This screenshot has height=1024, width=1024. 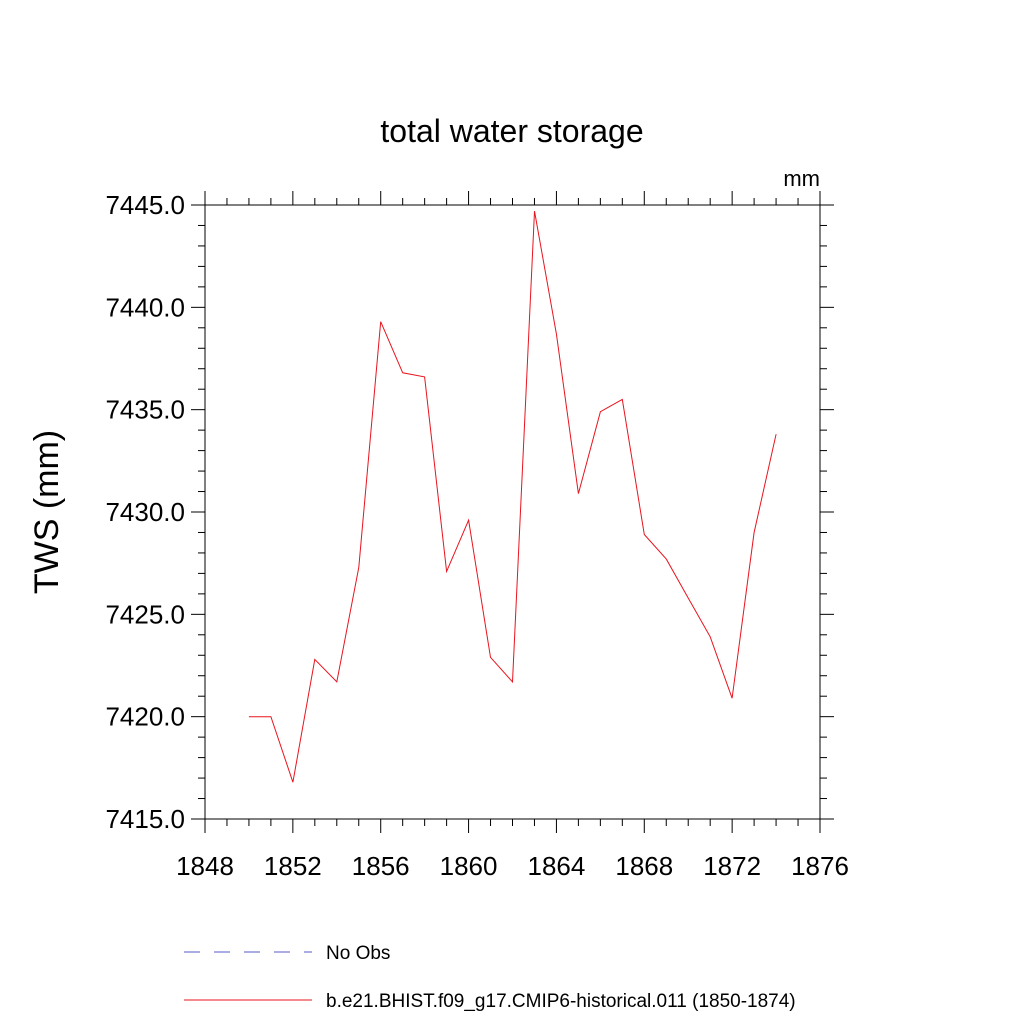 What do you see at coordinates (145, 819) in the screenshot?
I see `y-tick-label: 7415.0` at bounding box center [145, 819].